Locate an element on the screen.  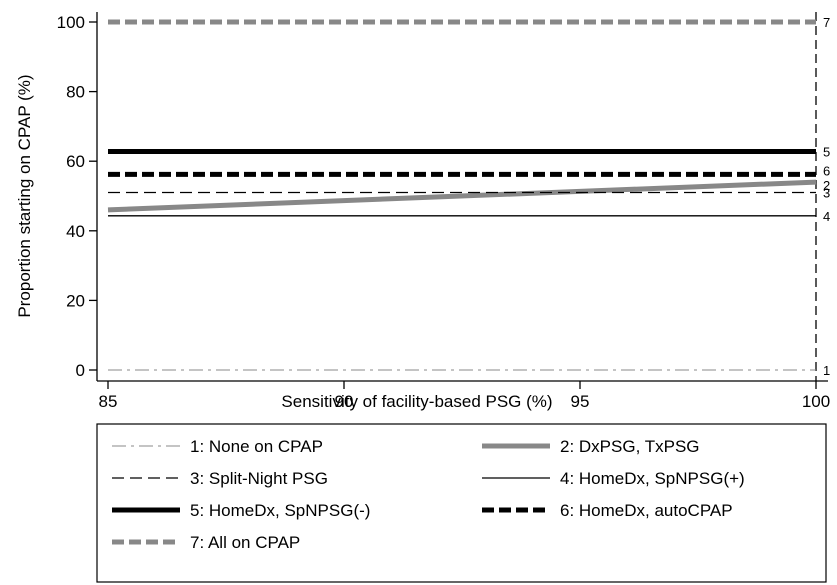
legend-label-5: 5: HomeDx, SpNPSG(-) is located at coordinates (280, 510).